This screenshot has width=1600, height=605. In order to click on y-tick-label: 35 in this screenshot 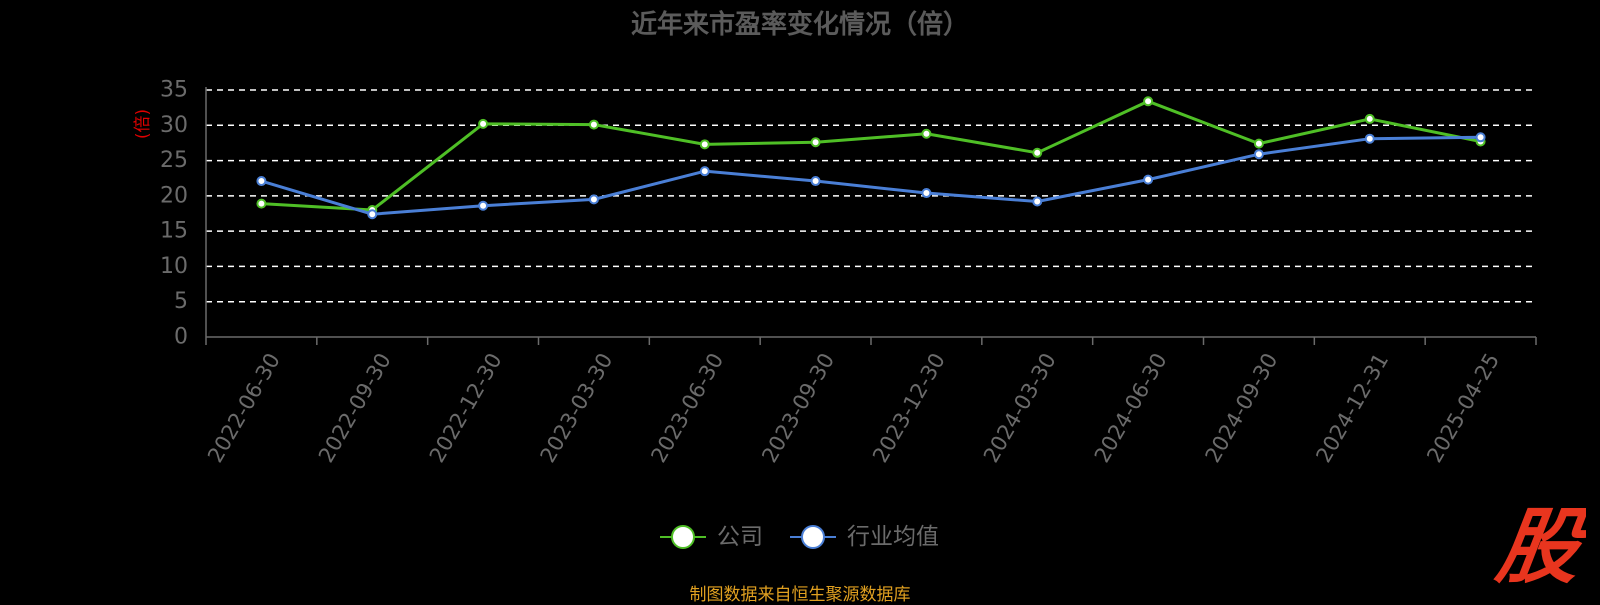, I will do `click(174, 90)`.